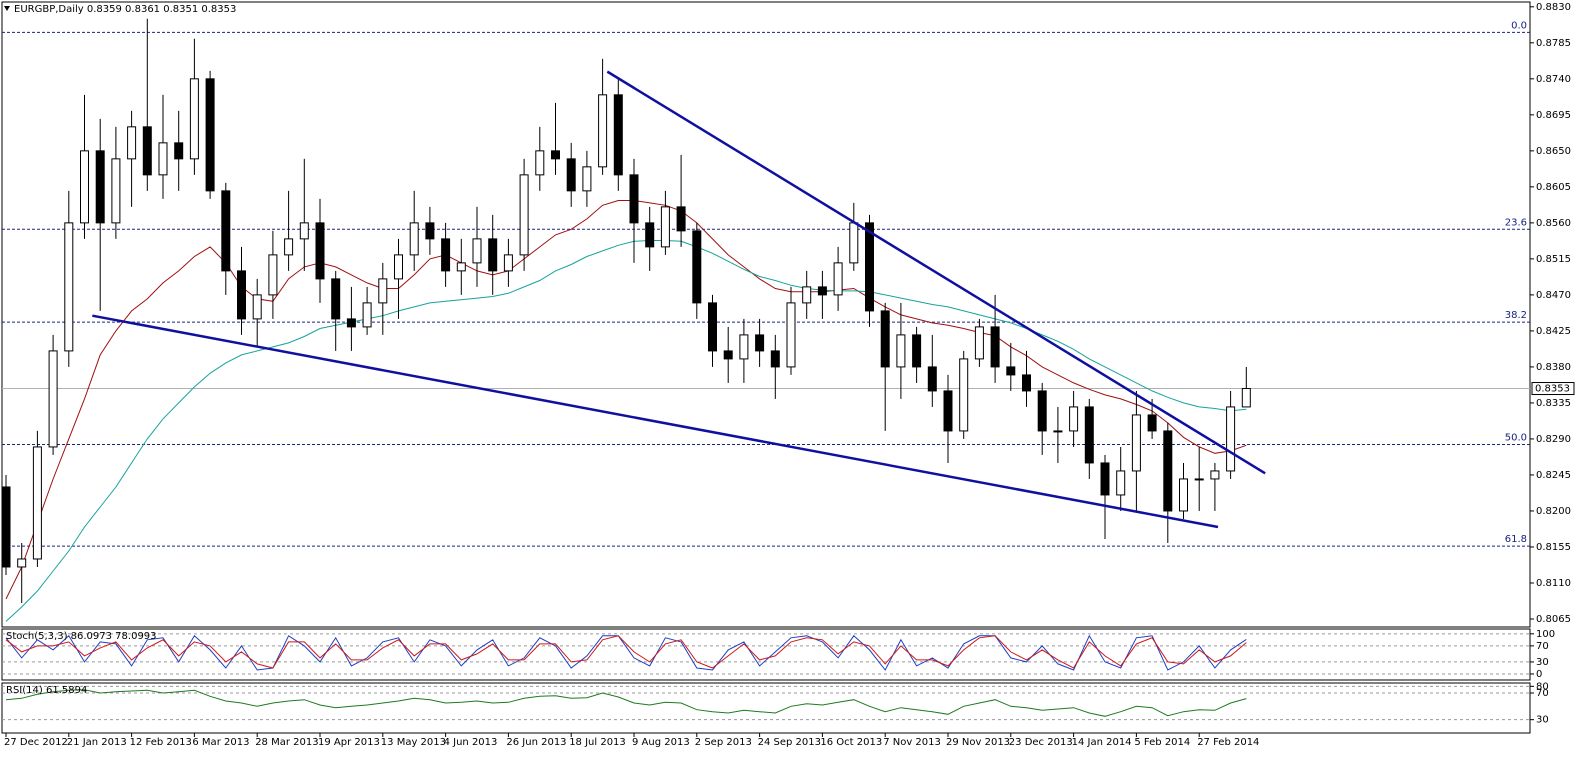 This screenshot has height=762, width=1596. I want to click on fib-label: 23.6, so click(1516, 222).